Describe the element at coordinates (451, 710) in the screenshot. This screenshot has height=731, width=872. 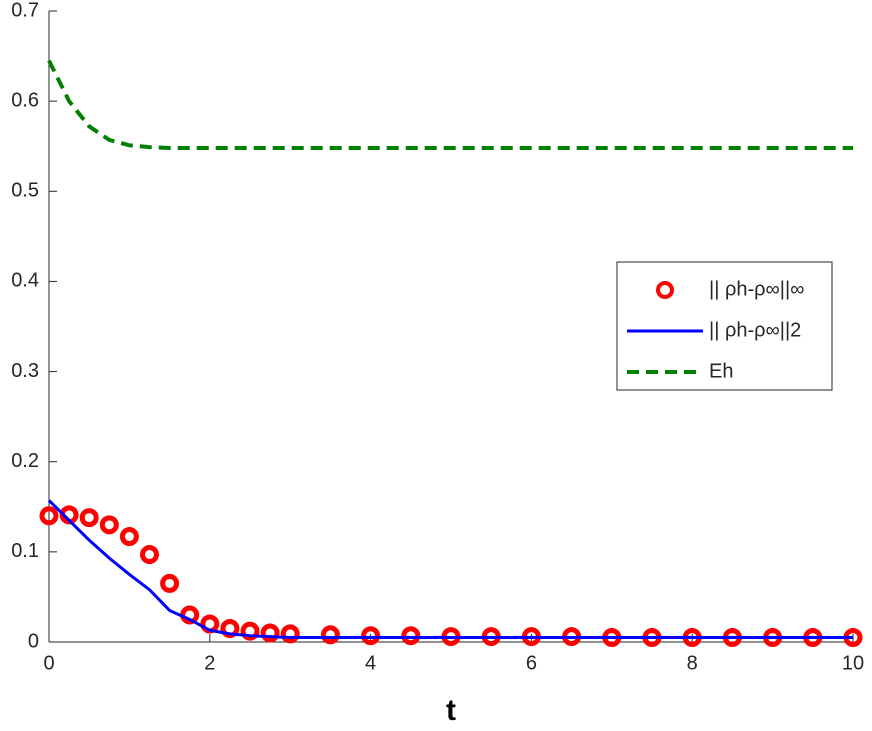
I see `x-axis-label: t` at that location.